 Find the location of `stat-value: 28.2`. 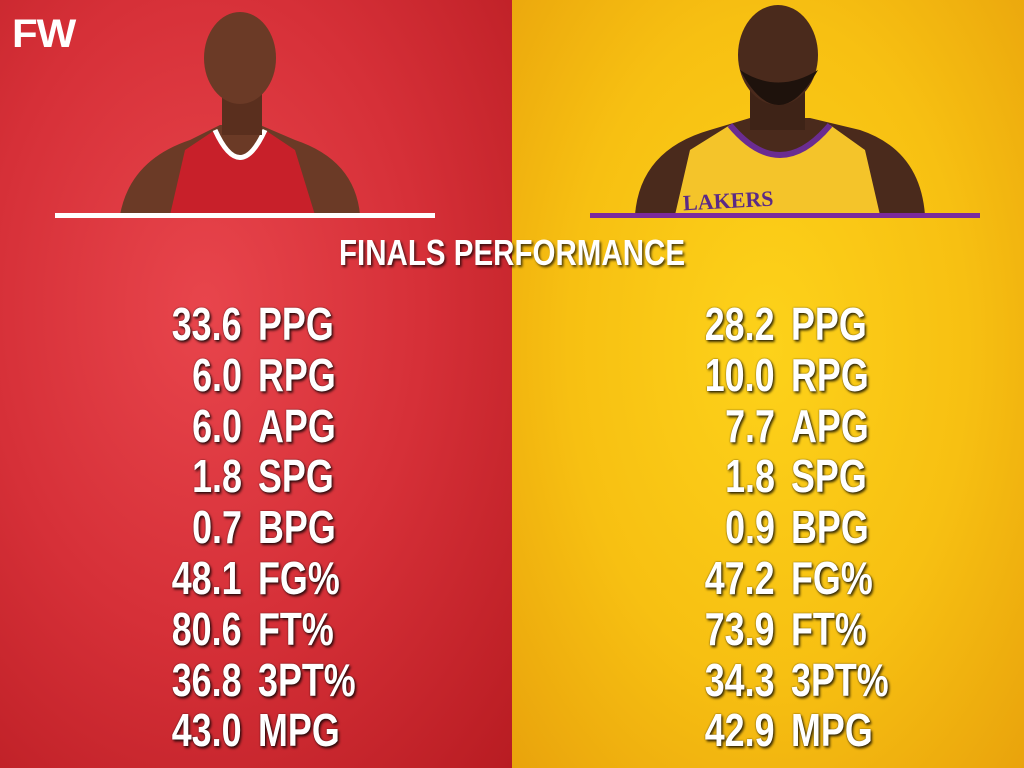

stat-value: 28.2 is located at coordinates (740, 324).